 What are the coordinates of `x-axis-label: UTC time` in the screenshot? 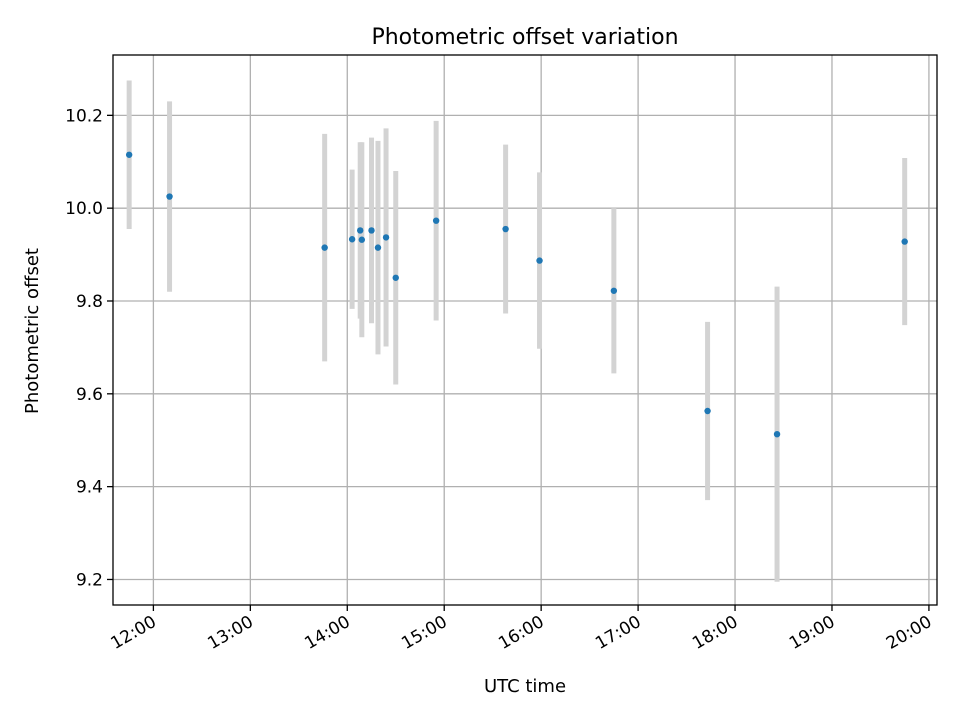 It's located at (525, 686).